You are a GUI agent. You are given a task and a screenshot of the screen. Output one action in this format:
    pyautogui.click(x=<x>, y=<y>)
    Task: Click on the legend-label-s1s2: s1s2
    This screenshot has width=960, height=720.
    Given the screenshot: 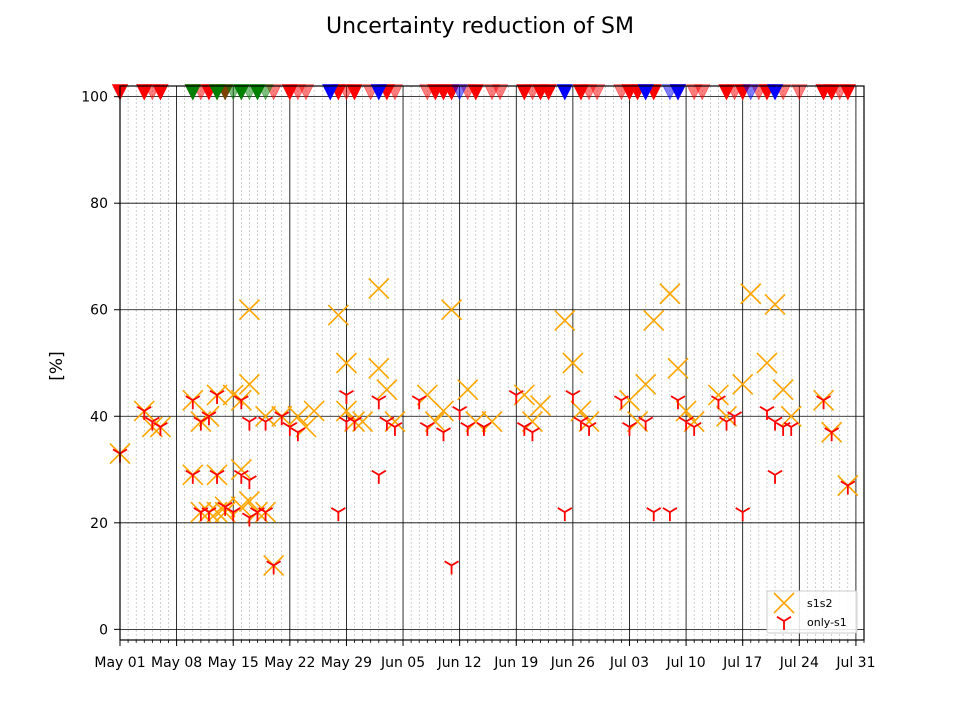 What is the action you would take?
    pyautogui.click(x=819, y=603)
    